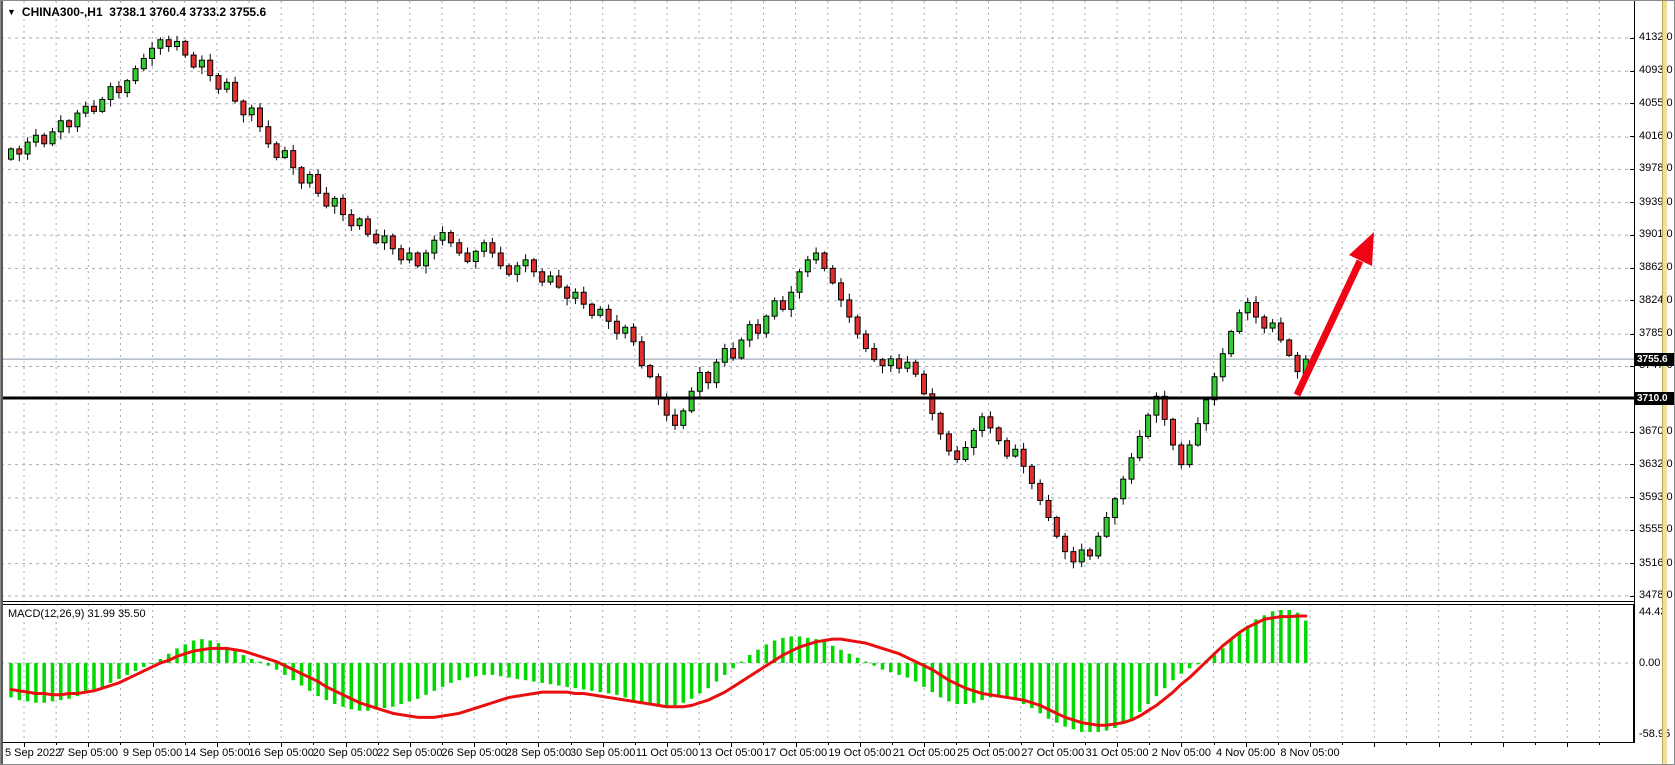  Describe the element at coordinates (817, 601) in the screenshot. I see `panel-divider` at that location.